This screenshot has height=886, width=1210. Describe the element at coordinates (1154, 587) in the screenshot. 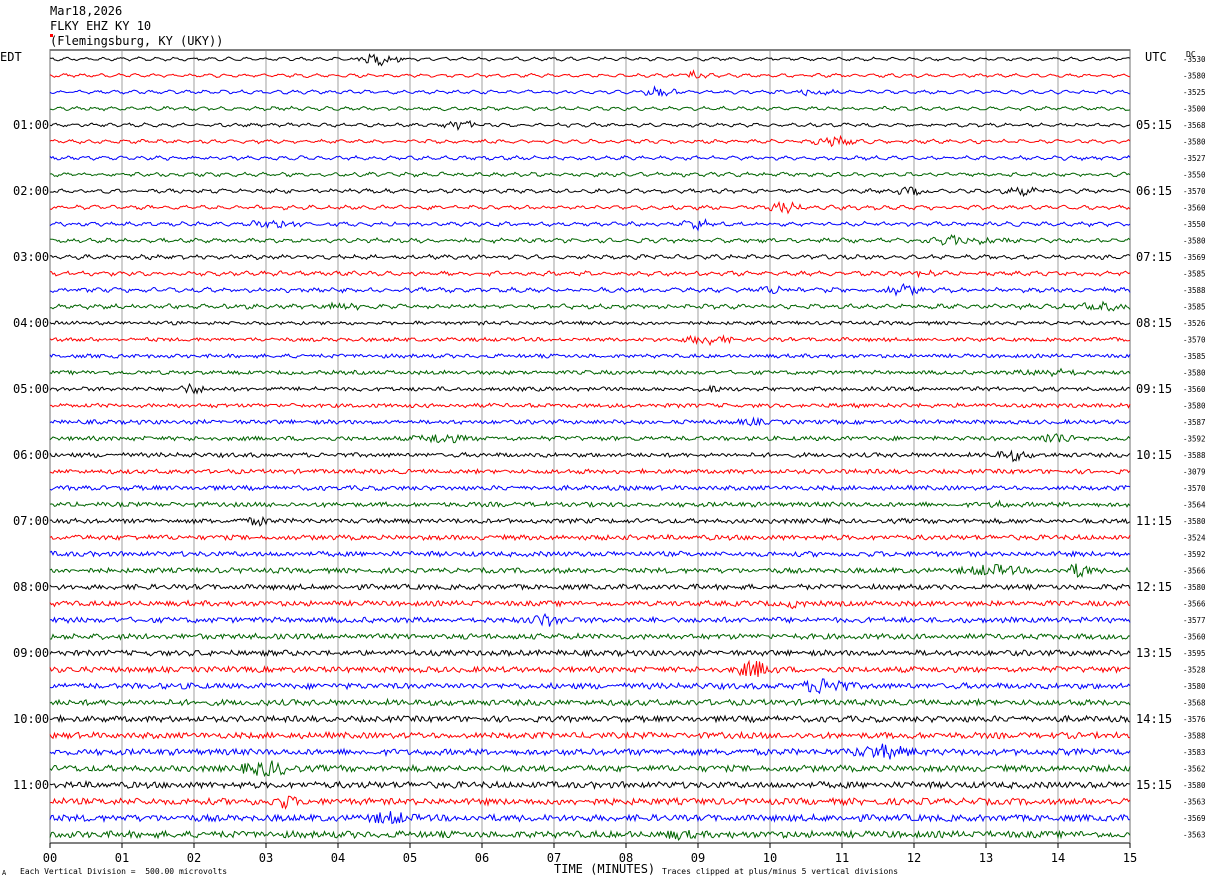

I see `right-hour-label: 12:15` at that location.